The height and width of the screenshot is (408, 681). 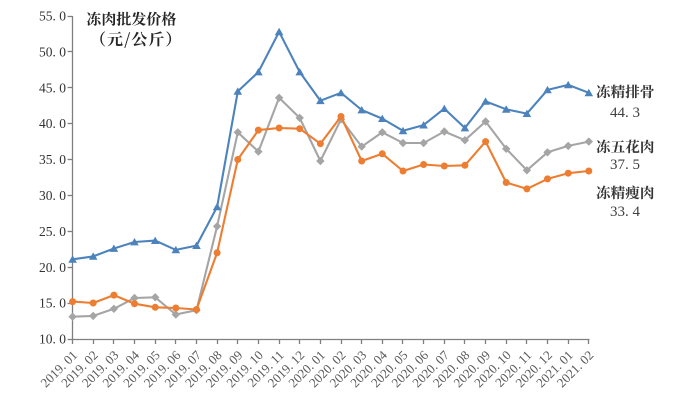 What do you see at coordinates (52, 16) in the screenshot?
I see `svg-text: 55. 0` at bounding box center [52, 16].